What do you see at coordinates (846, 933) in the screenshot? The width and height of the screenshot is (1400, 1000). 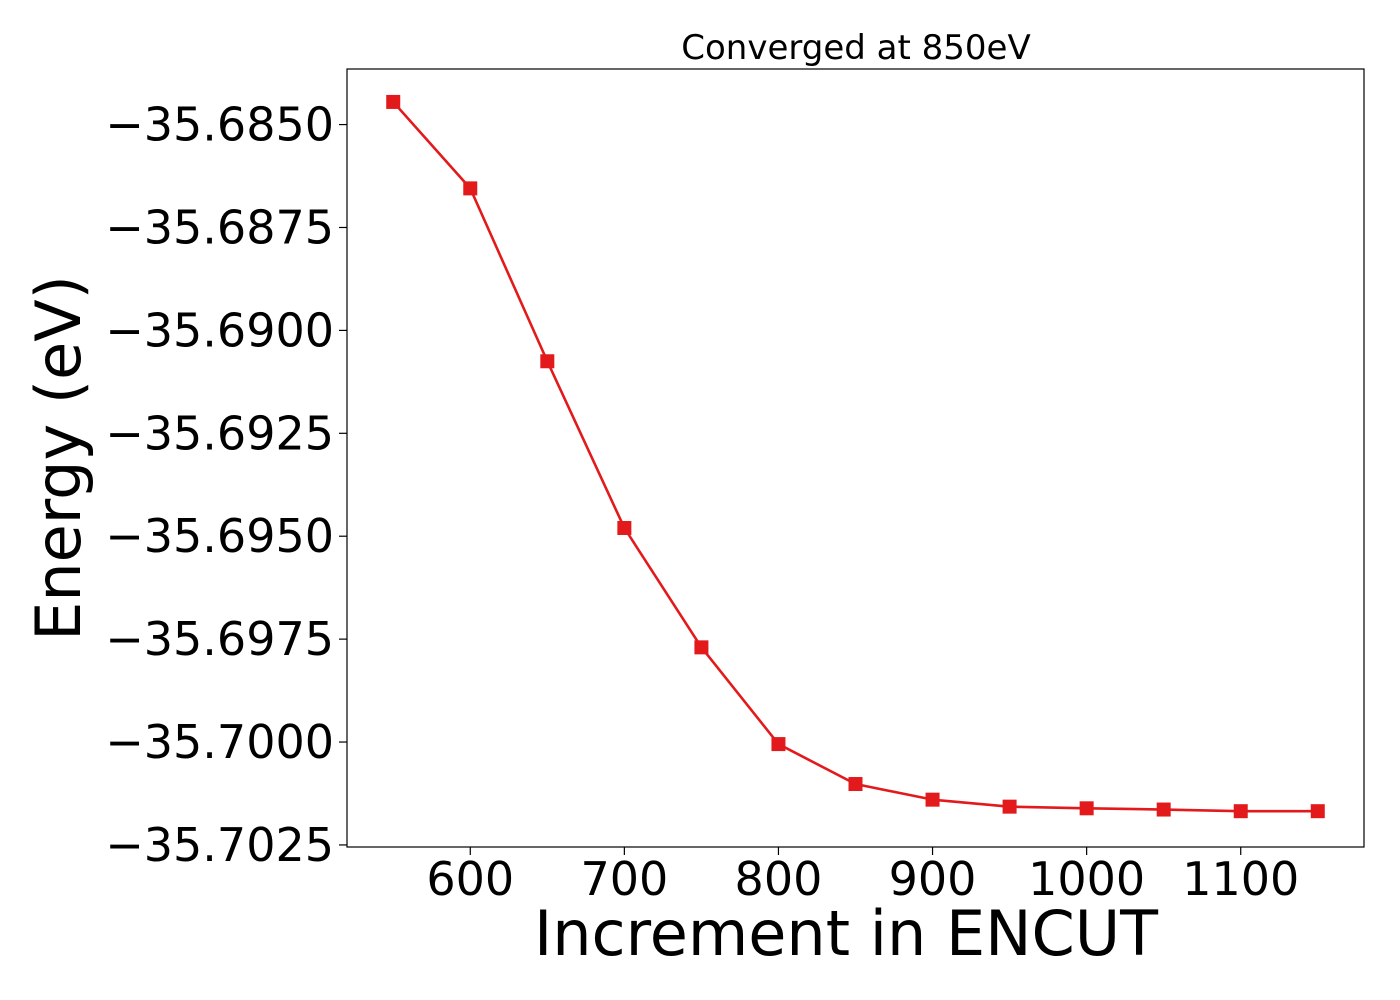 I see `x-axis-label: Increment in ENCUT` at bounding box center [846, 933].